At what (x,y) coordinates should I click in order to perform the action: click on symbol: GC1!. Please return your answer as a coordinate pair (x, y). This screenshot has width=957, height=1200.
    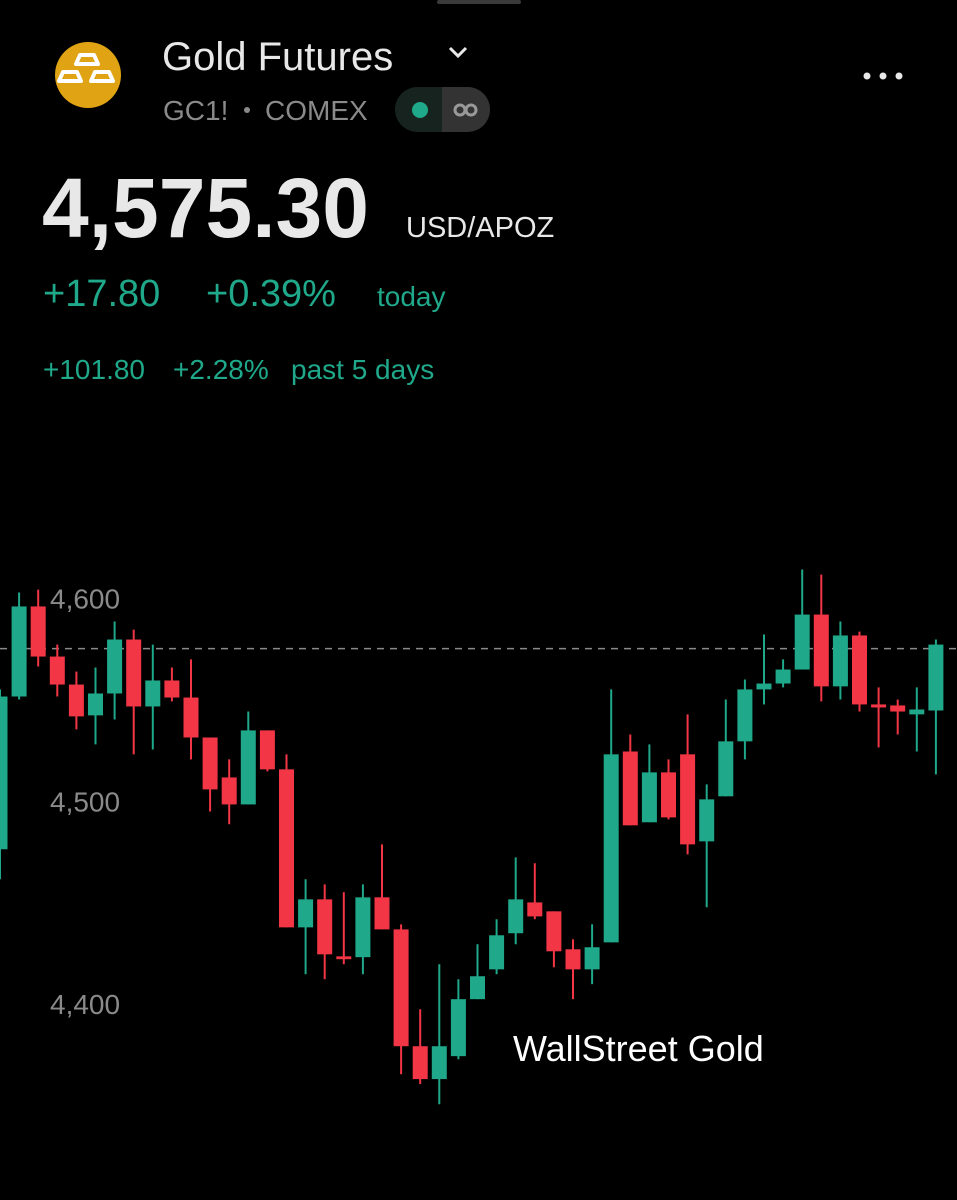
    Looking at the image, I should click on (195, 110).